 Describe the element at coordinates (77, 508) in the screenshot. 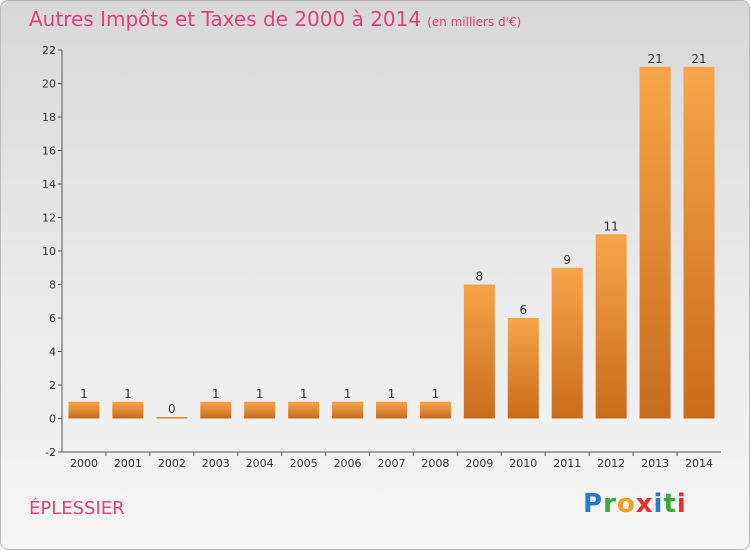

I see `commune-name: ÉPLESSIER` at that location.